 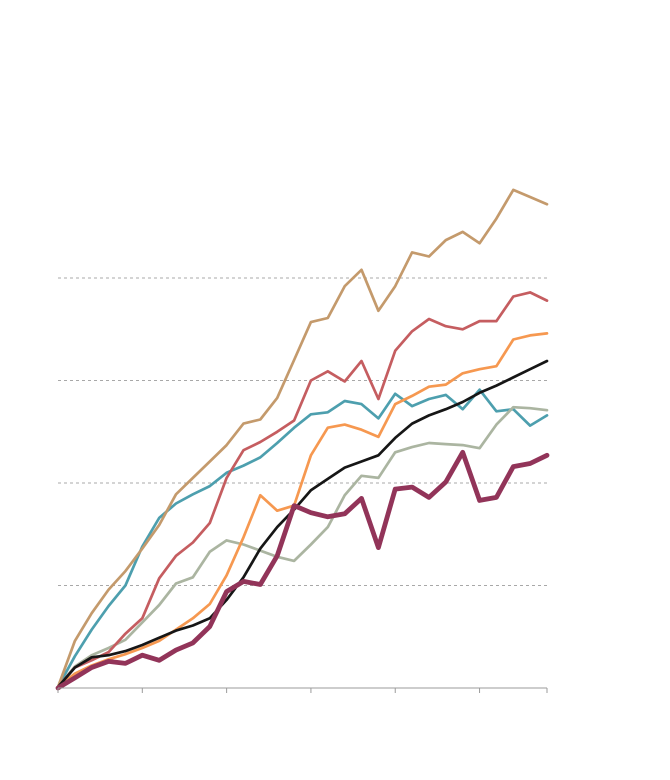 What do you see at coordinates (302, 690) in the screenshot?
I see `x-axis` at bounding box center [302, 690].